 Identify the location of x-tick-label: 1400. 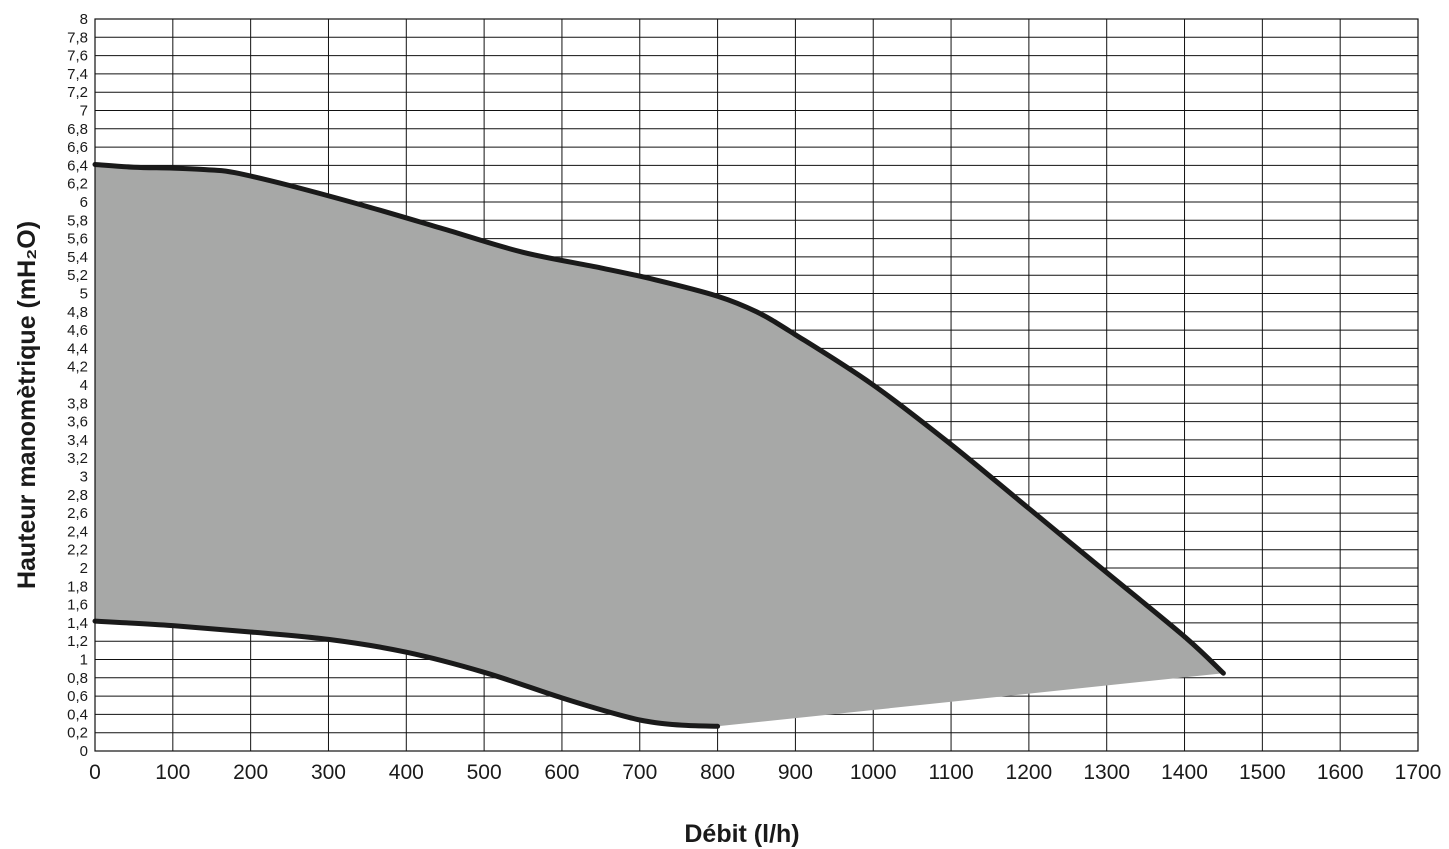
(1184, 772).